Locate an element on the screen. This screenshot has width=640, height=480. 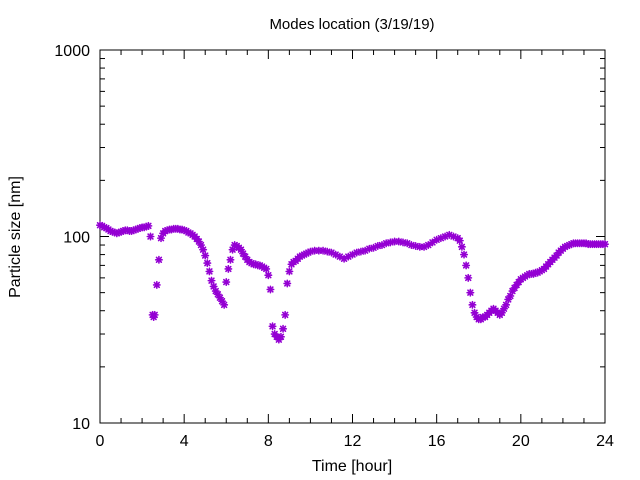
x-tick-label: 0 is located at coordinates (100, 441).